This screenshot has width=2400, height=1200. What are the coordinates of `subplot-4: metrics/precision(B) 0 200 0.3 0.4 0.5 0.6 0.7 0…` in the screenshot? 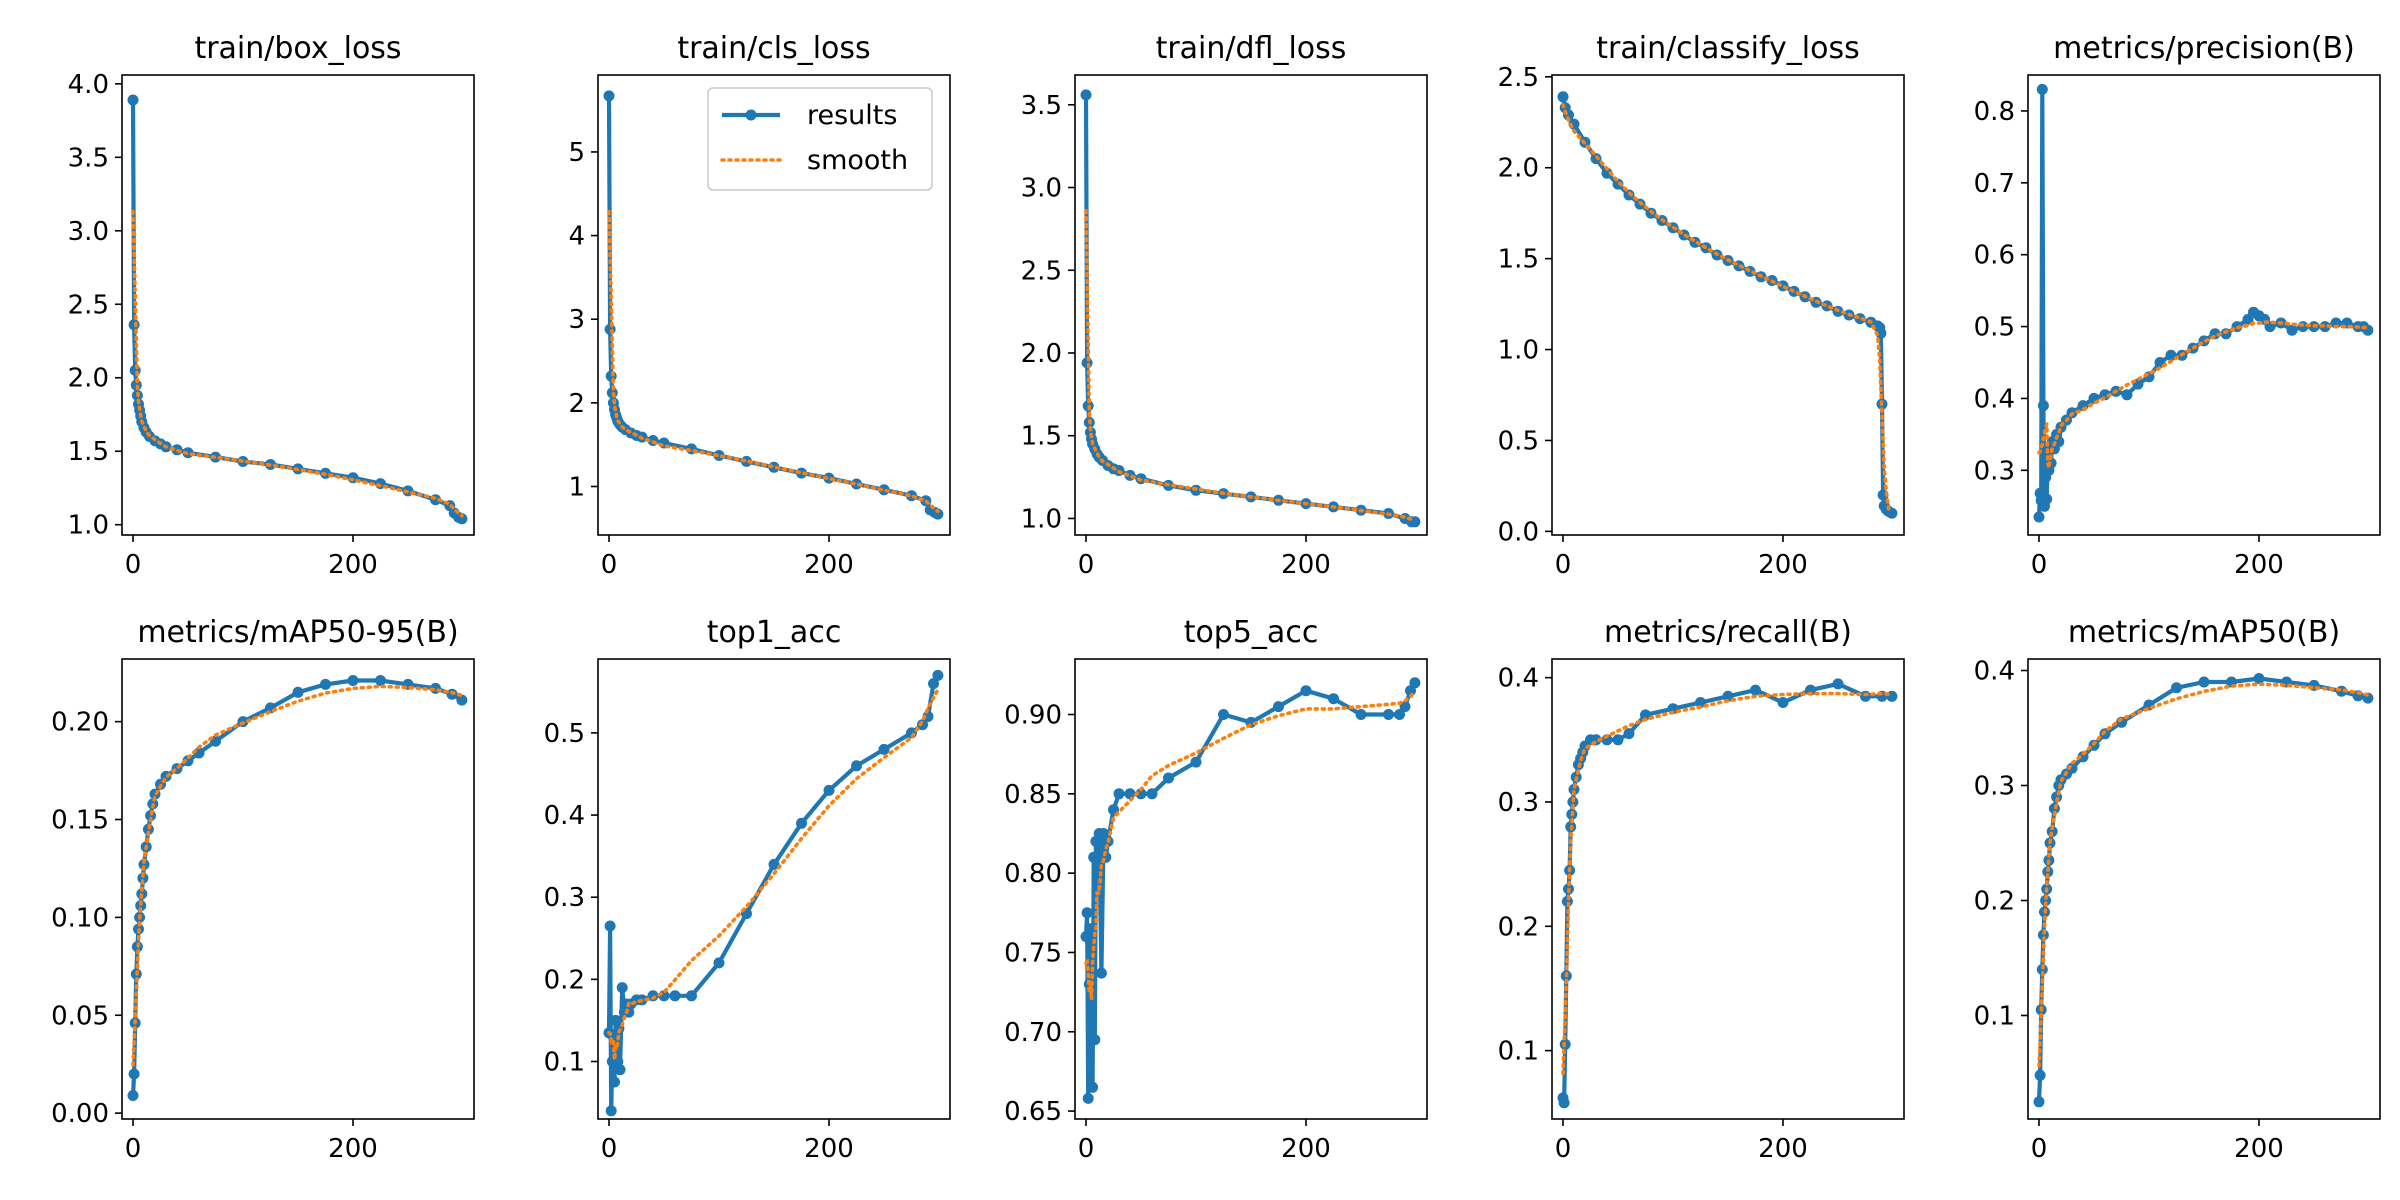 It's located at (2177, 305).